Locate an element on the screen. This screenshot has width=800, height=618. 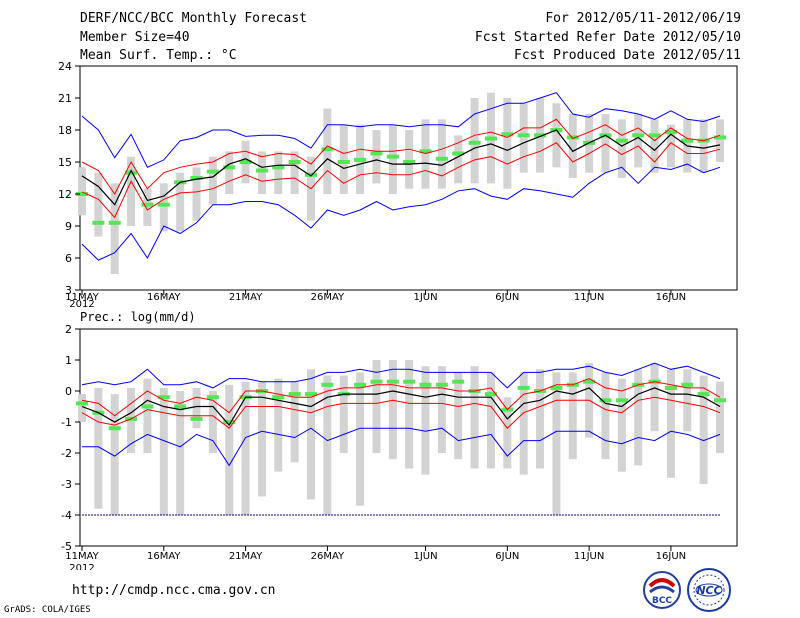
lower-line is located at coordinates (401, 412).